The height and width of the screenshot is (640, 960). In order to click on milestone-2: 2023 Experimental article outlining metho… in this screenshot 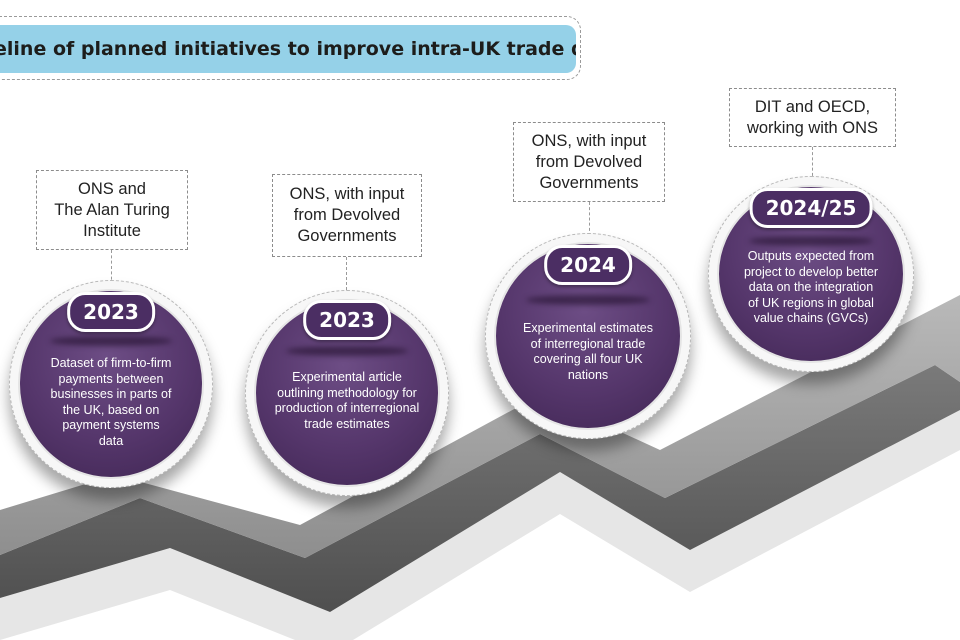, I will do `click(347, 393)`.